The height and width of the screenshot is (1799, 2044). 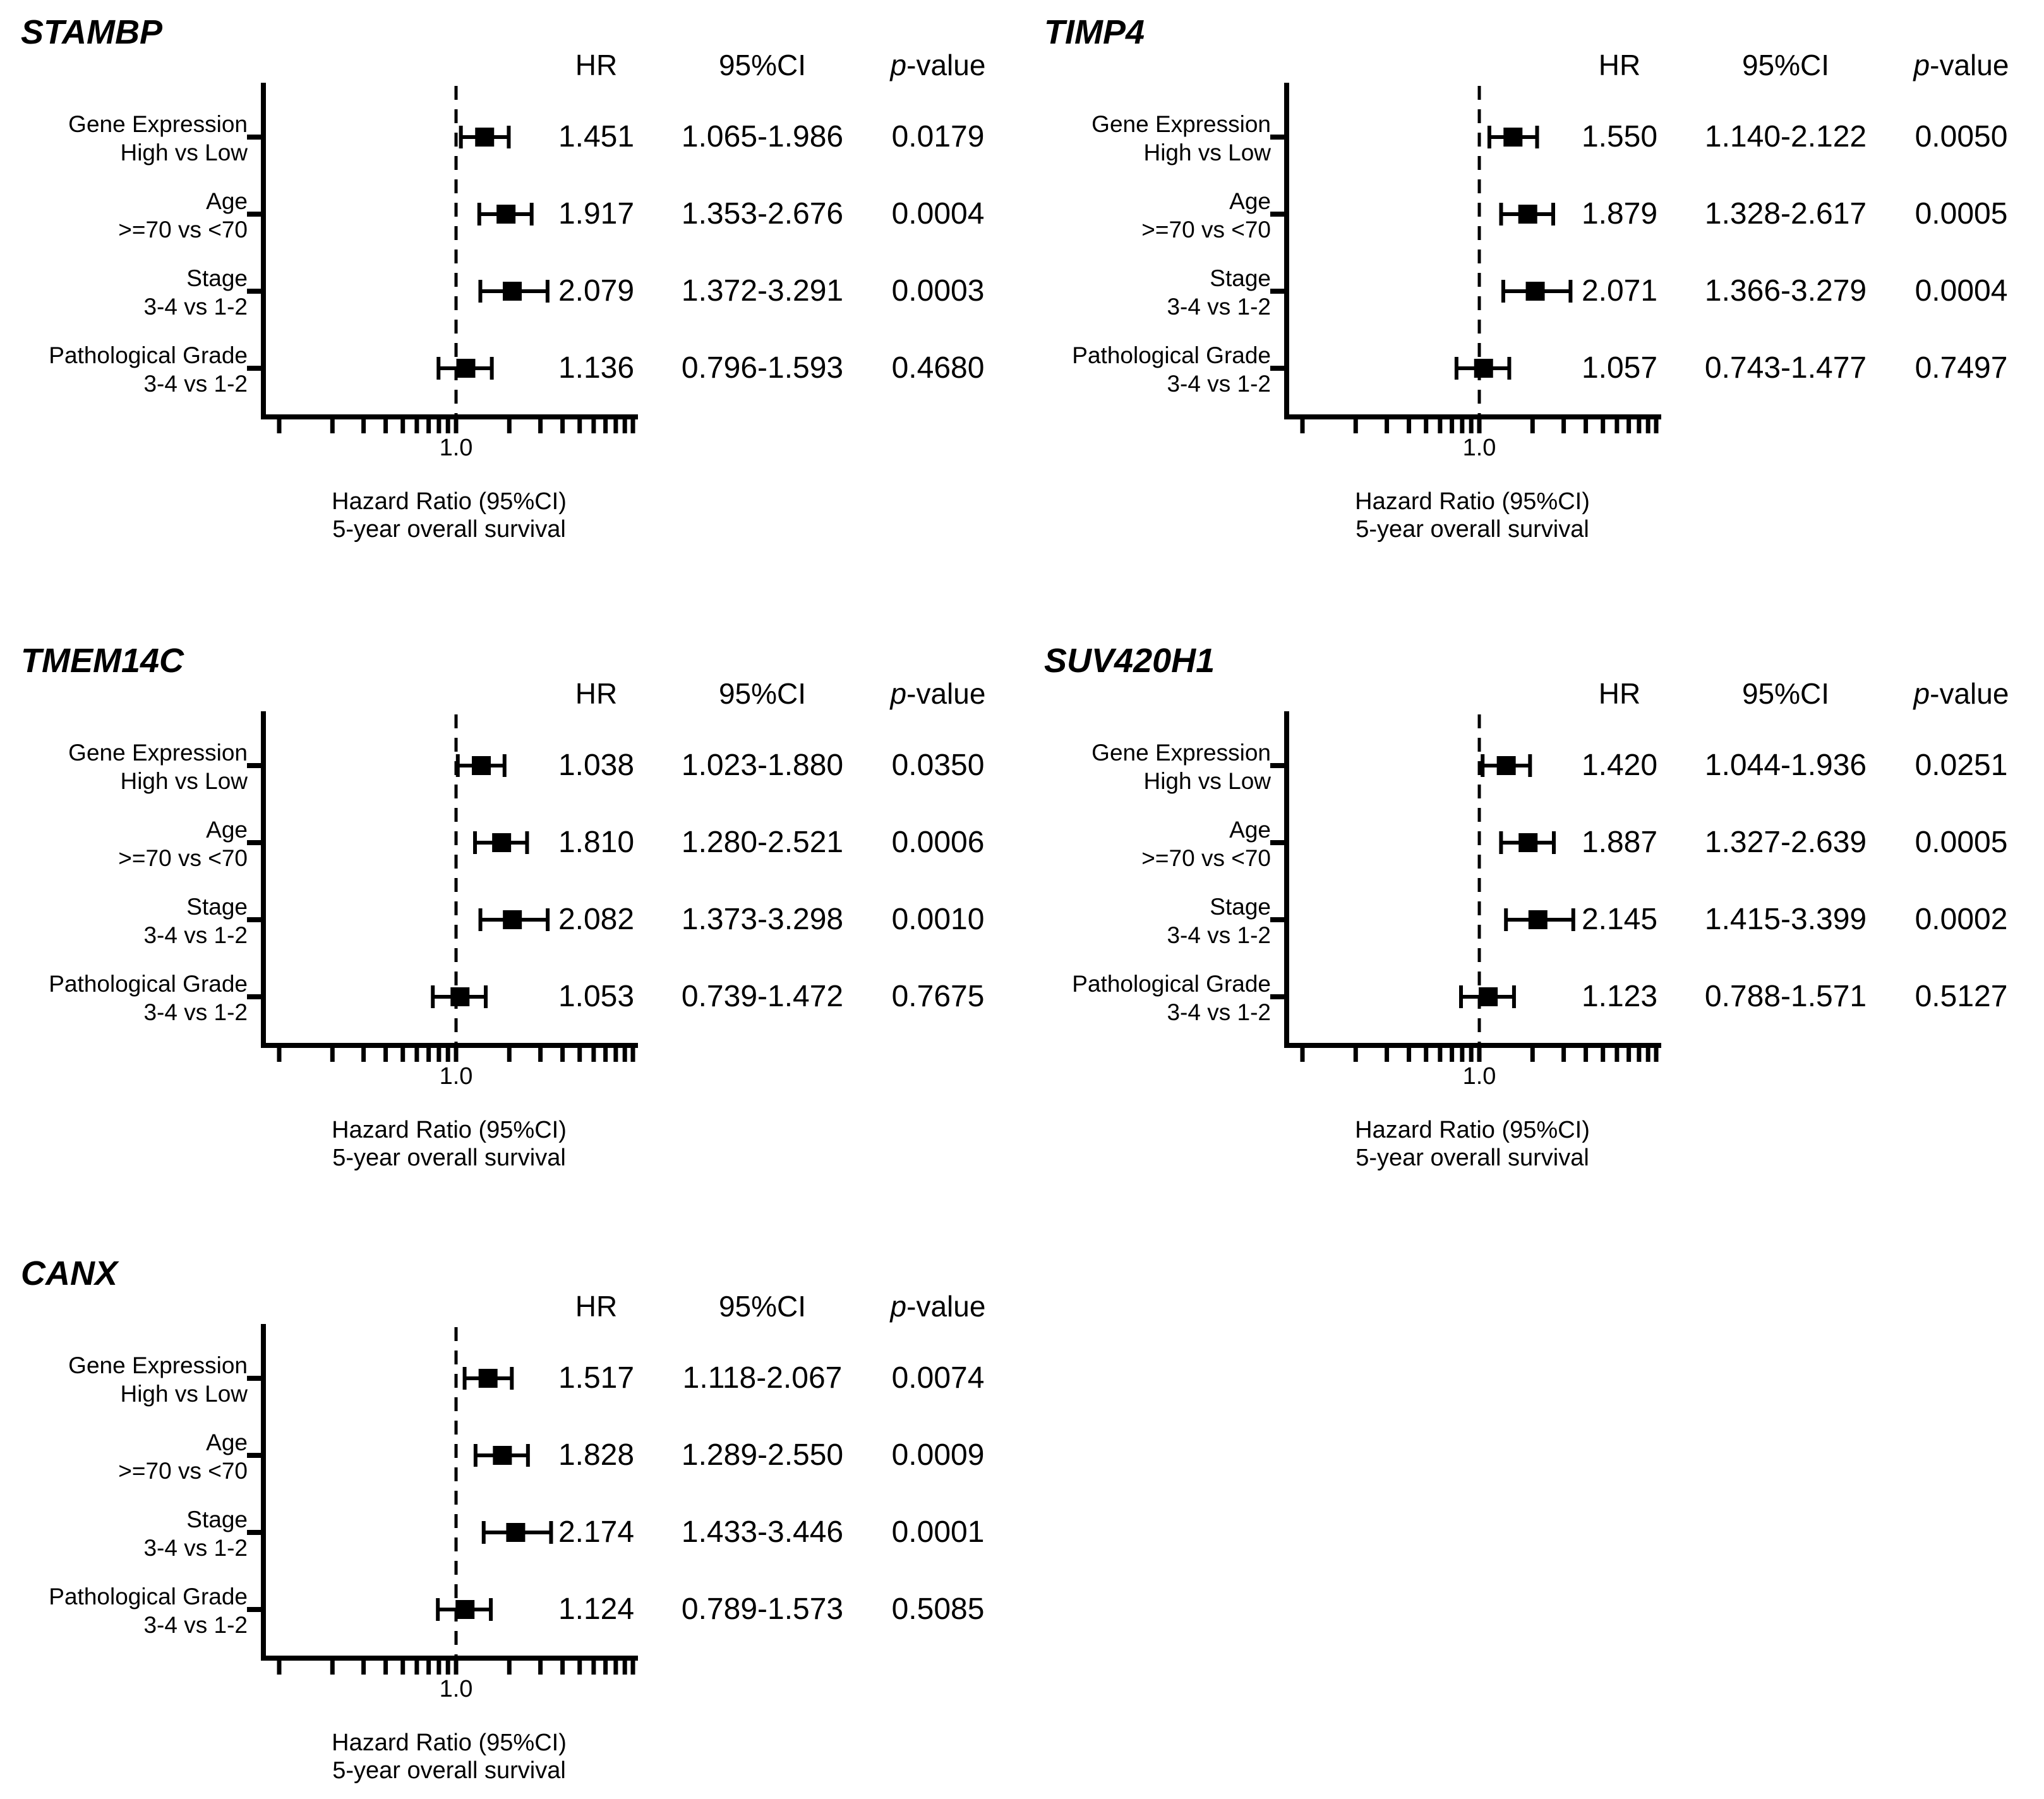 What do you see at coordinates (762, 842) in the screenshot?
I see `ci-value: 1.280-2.521` at bounding box center [762, 842].